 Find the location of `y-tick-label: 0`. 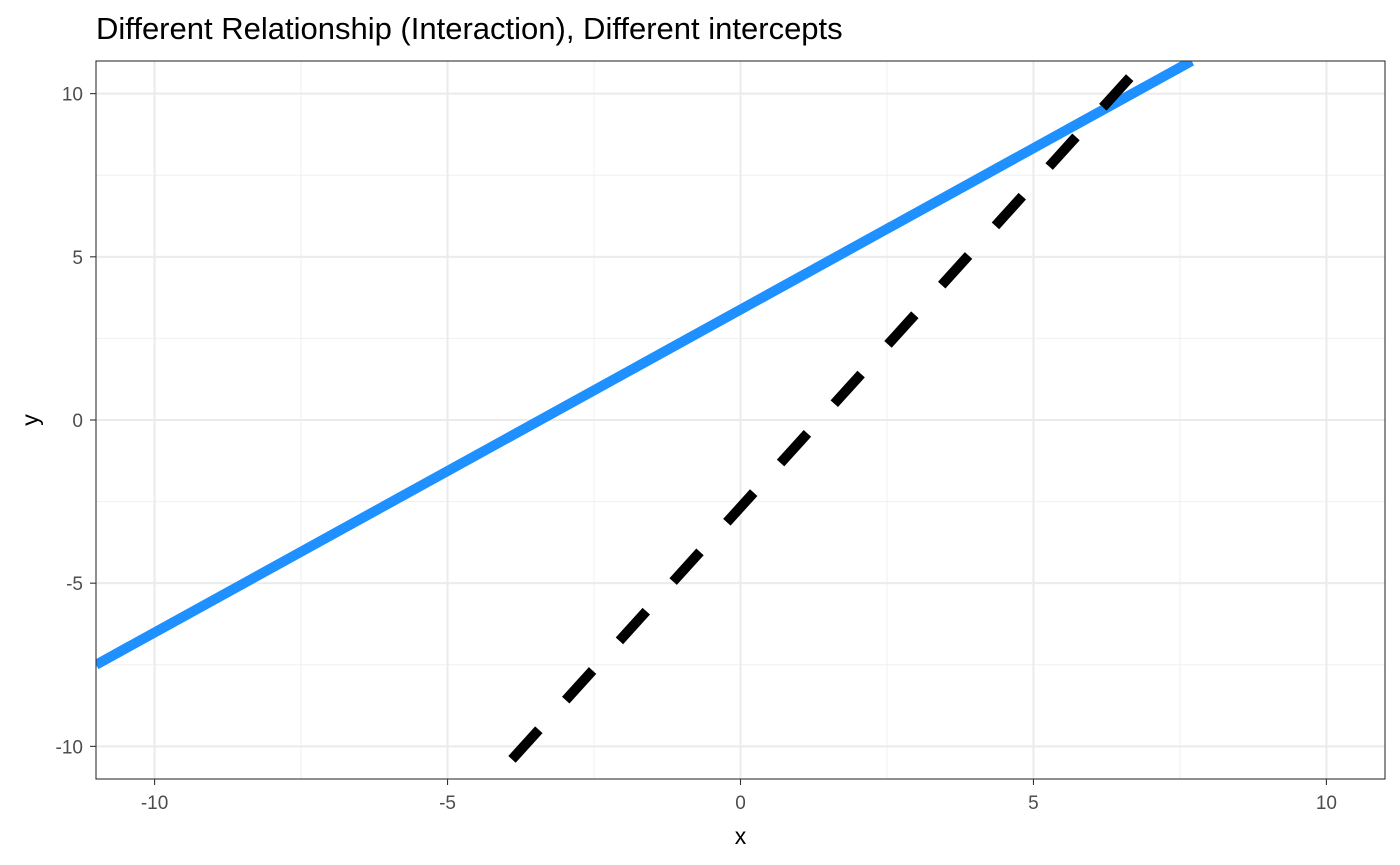

y-tick-label: 0 is located at coordinates (77, 421).